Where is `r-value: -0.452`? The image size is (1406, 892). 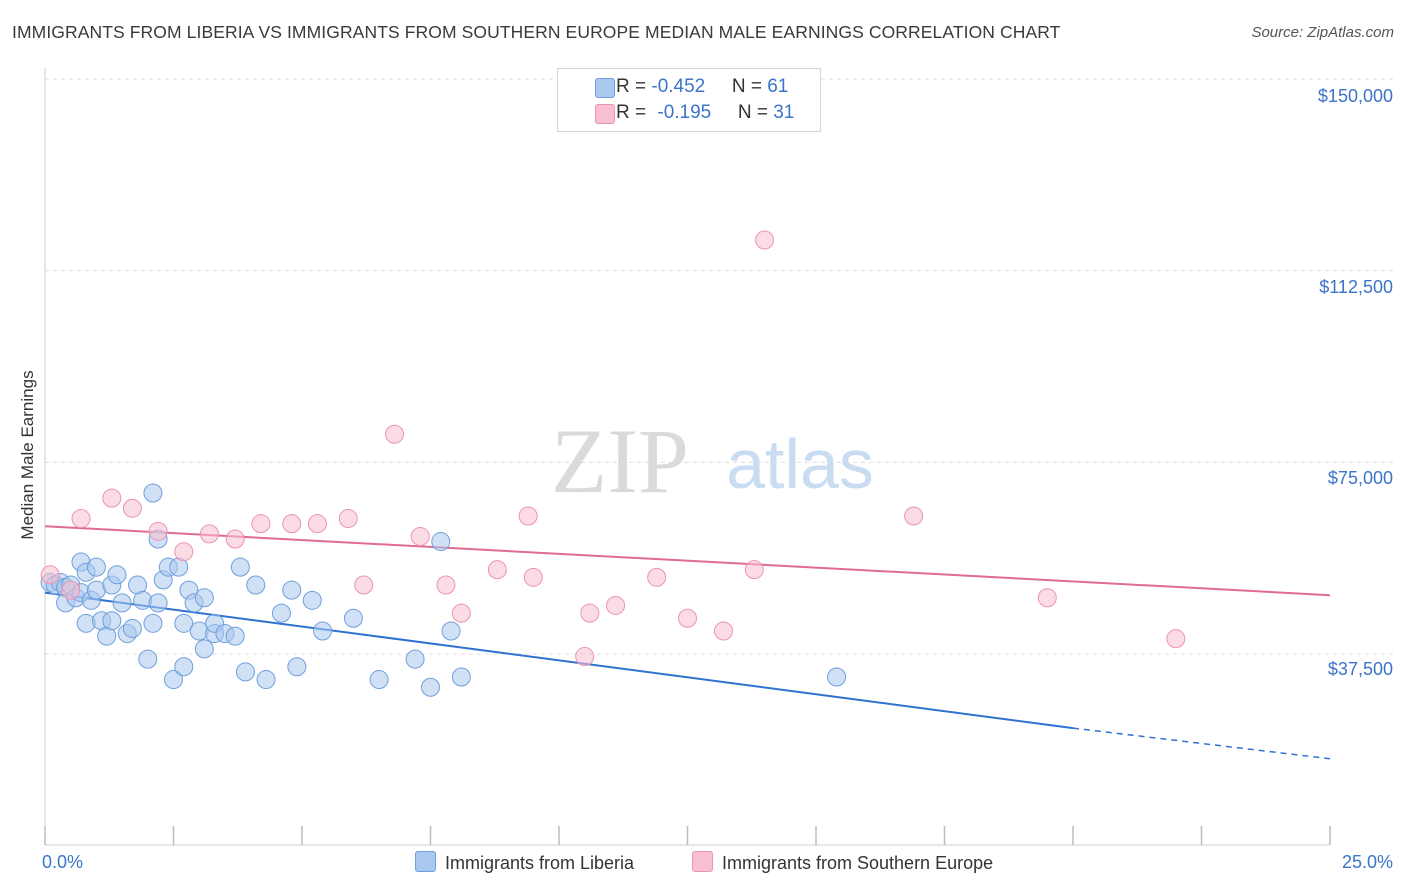 r-value: -0.452 is located at coordinates (678, 86).